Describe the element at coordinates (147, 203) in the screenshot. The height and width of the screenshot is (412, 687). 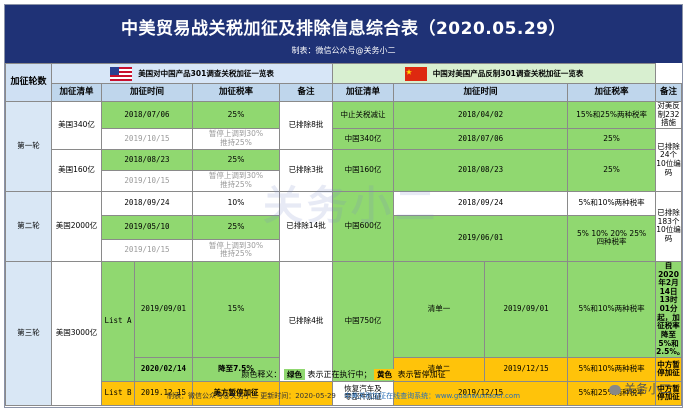
I see `us-time-0924: 2018/09/24` at that location.